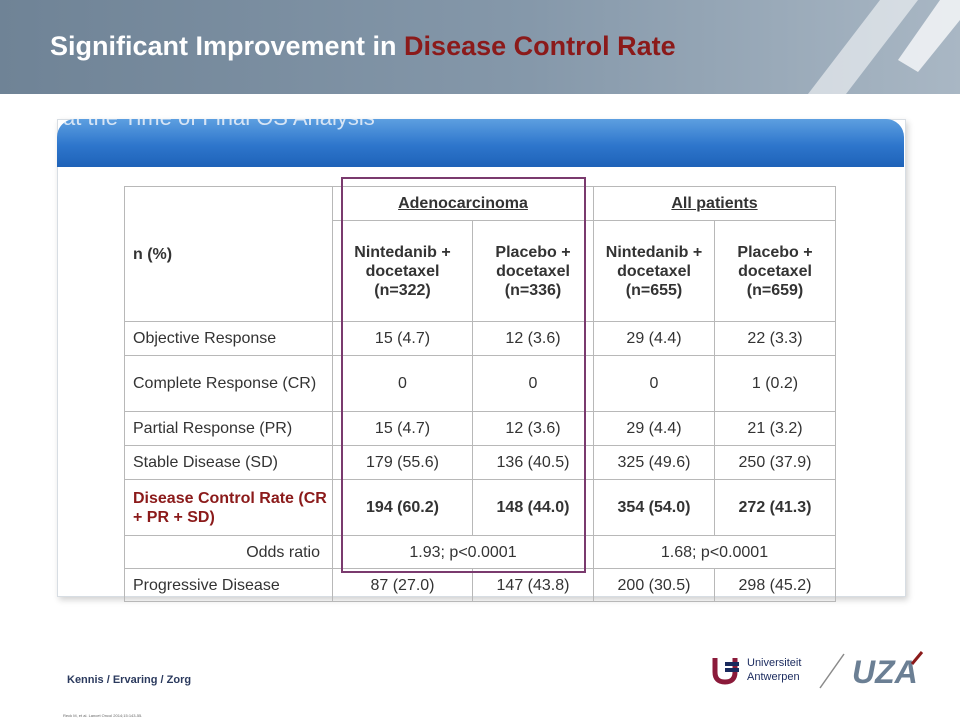 This screenshot has width=960, height=720. Describe the element at coordinates (884, 47) in the screenshot. I see `header-decoration` at that location.